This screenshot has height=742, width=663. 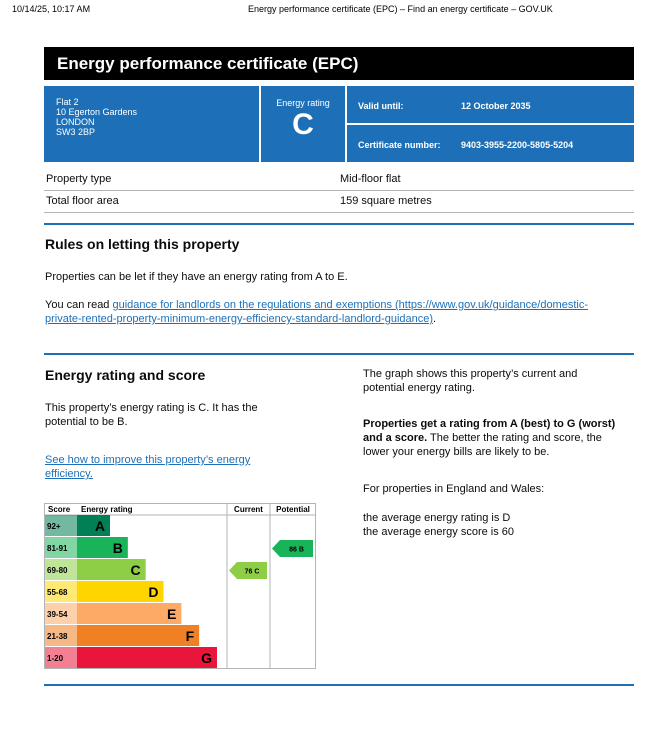 I want to click on band-score-cell-B, so click(x=61, y=547).